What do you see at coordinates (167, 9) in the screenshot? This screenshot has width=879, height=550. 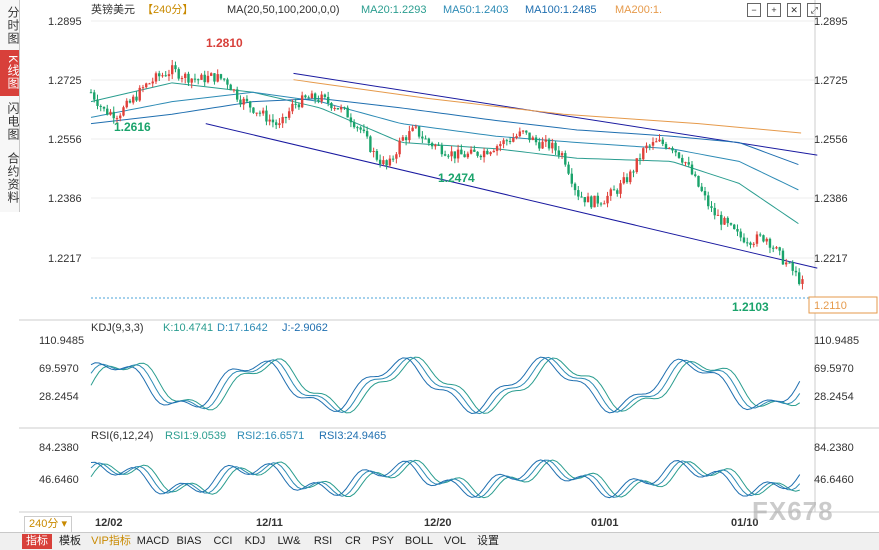 I see `period-tag: 【240分】` at bounding box center [167, 9].